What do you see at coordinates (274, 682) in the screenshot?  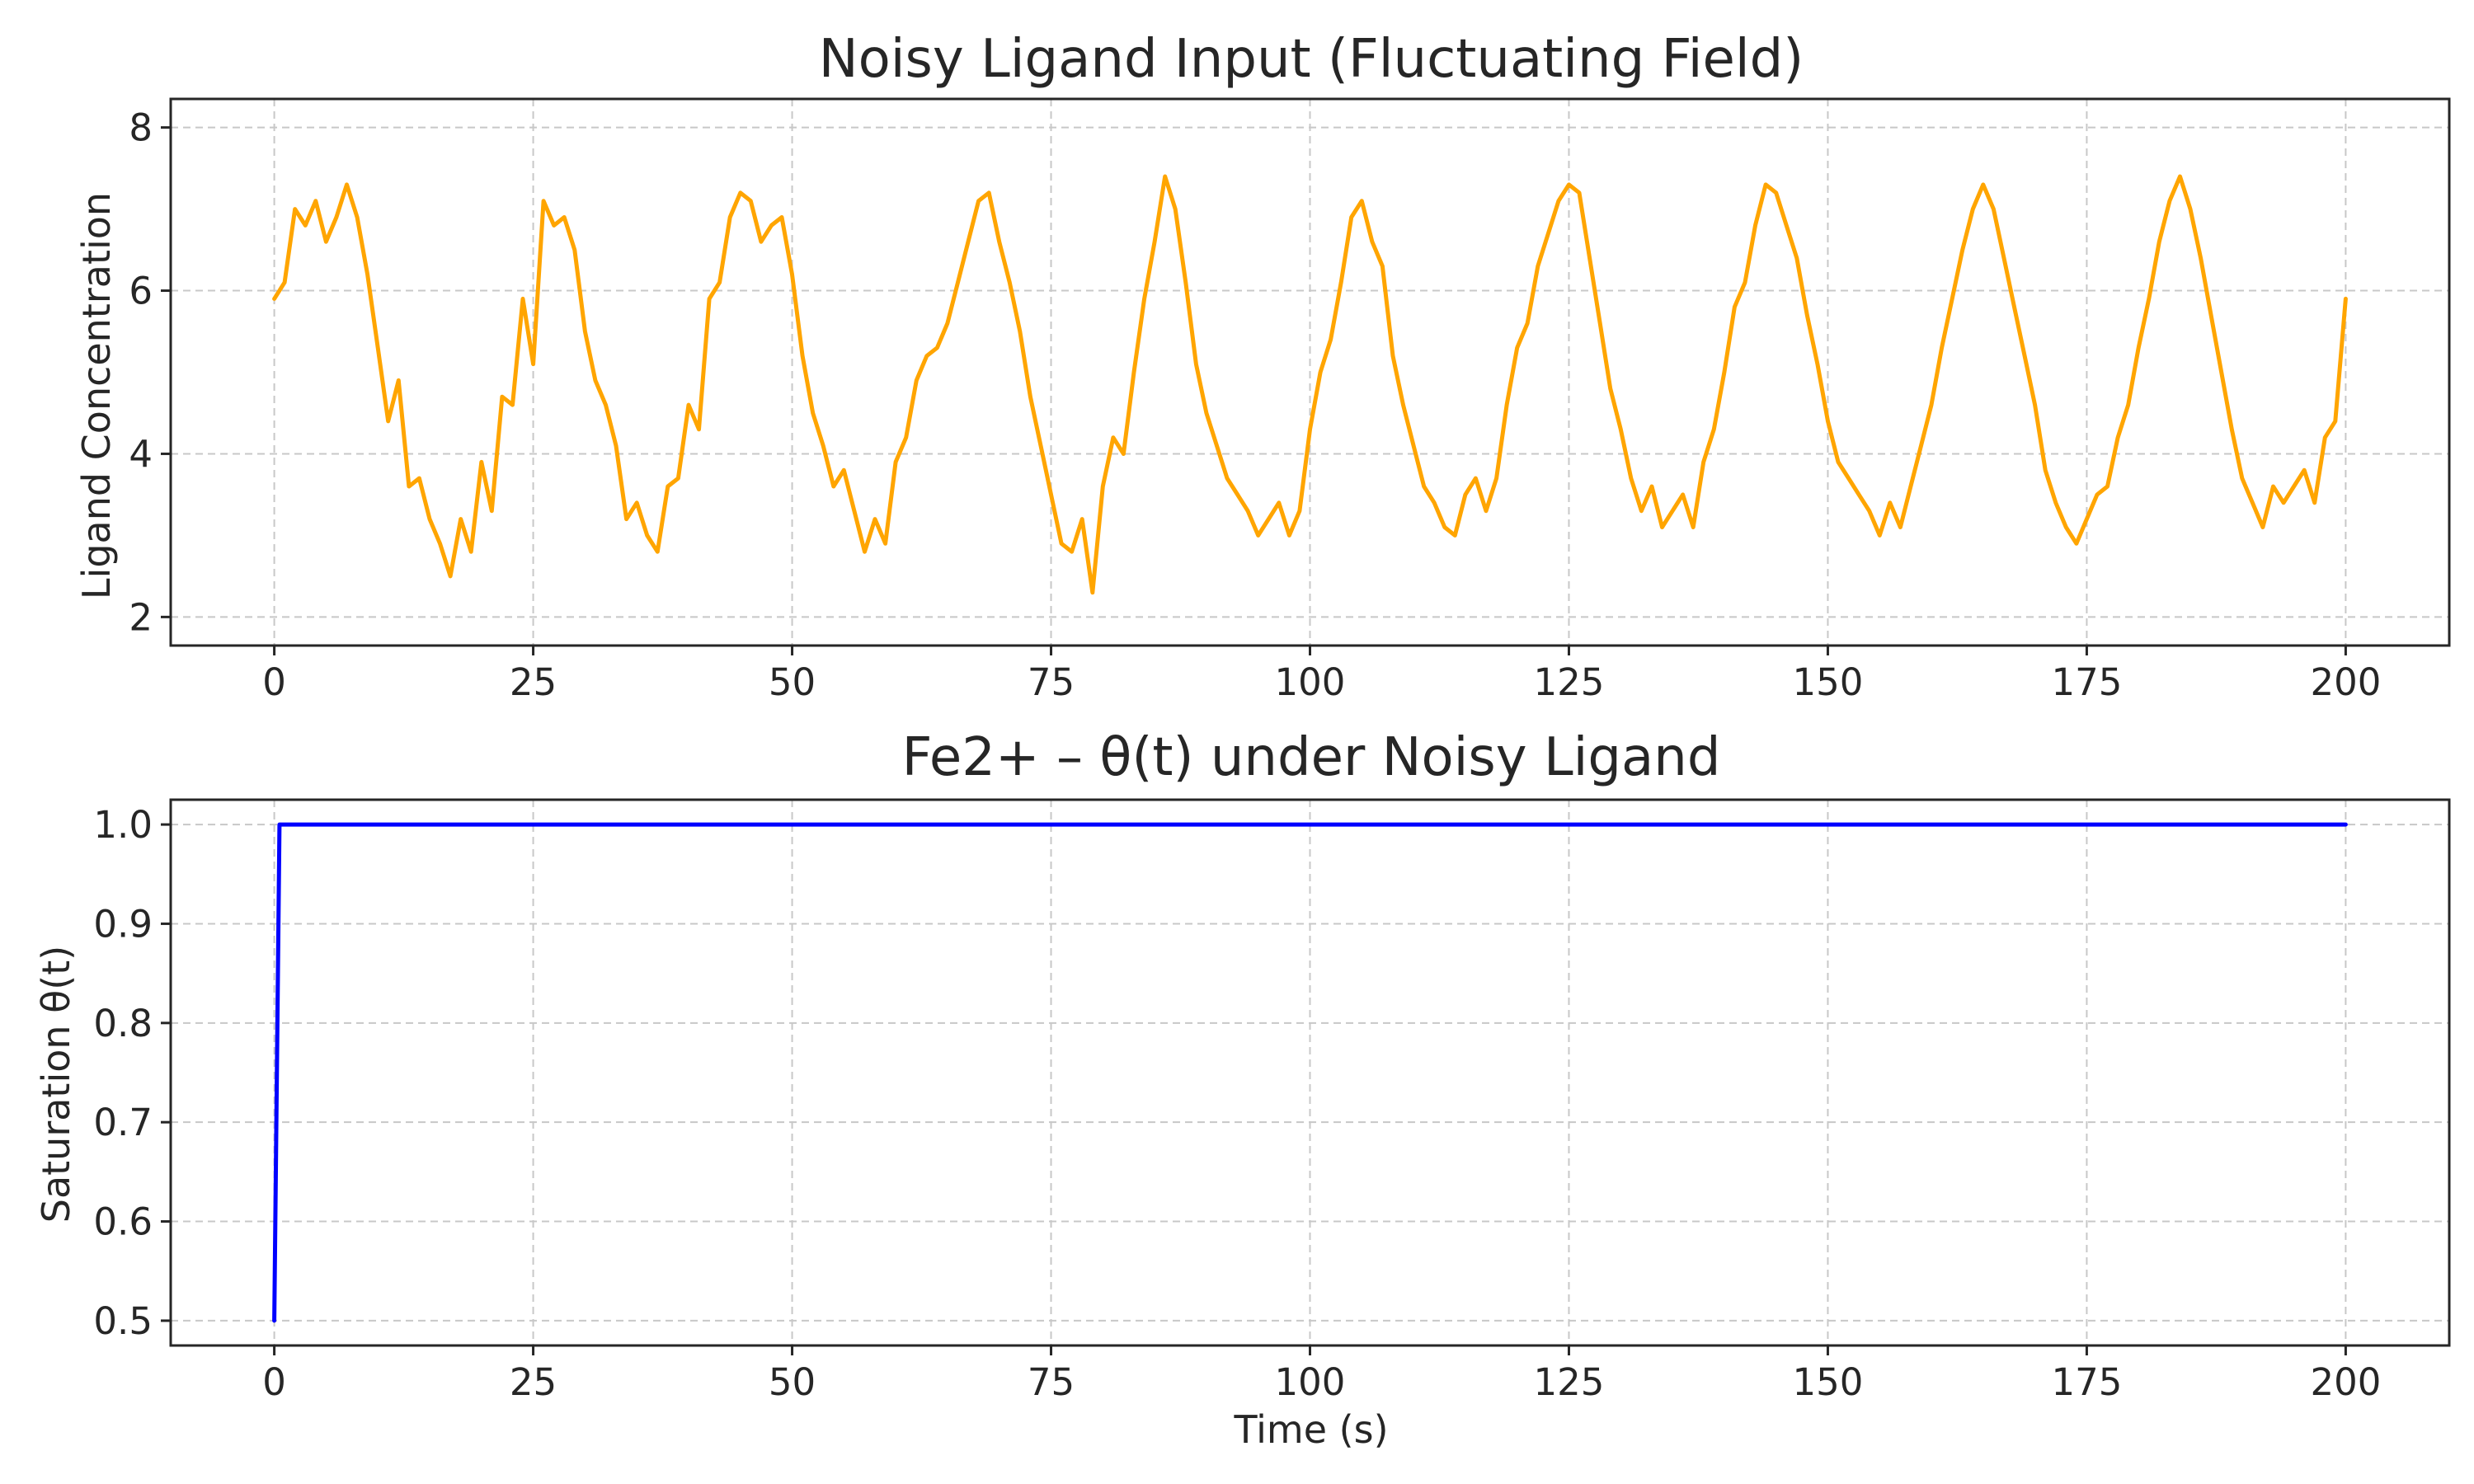 I see `ligand-x-tick-label: 0` at bounding box center [274, 682].